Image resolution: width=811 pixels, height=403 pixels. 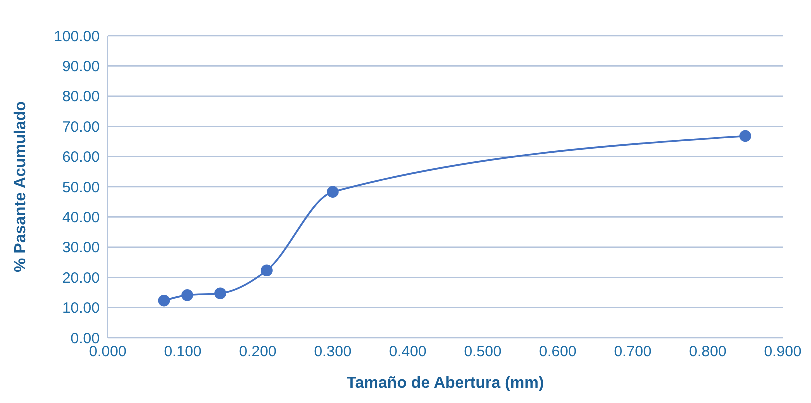 I want to click on y-tick-label: 60.00, so click(x=81, y=157).